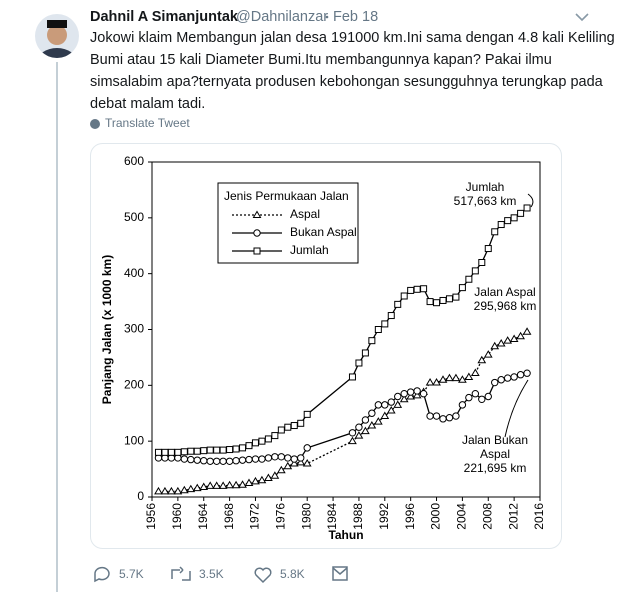  Describe the element at coordinates (140, 496) in the screenshot. I see `y-tick-label: 0` at that location.